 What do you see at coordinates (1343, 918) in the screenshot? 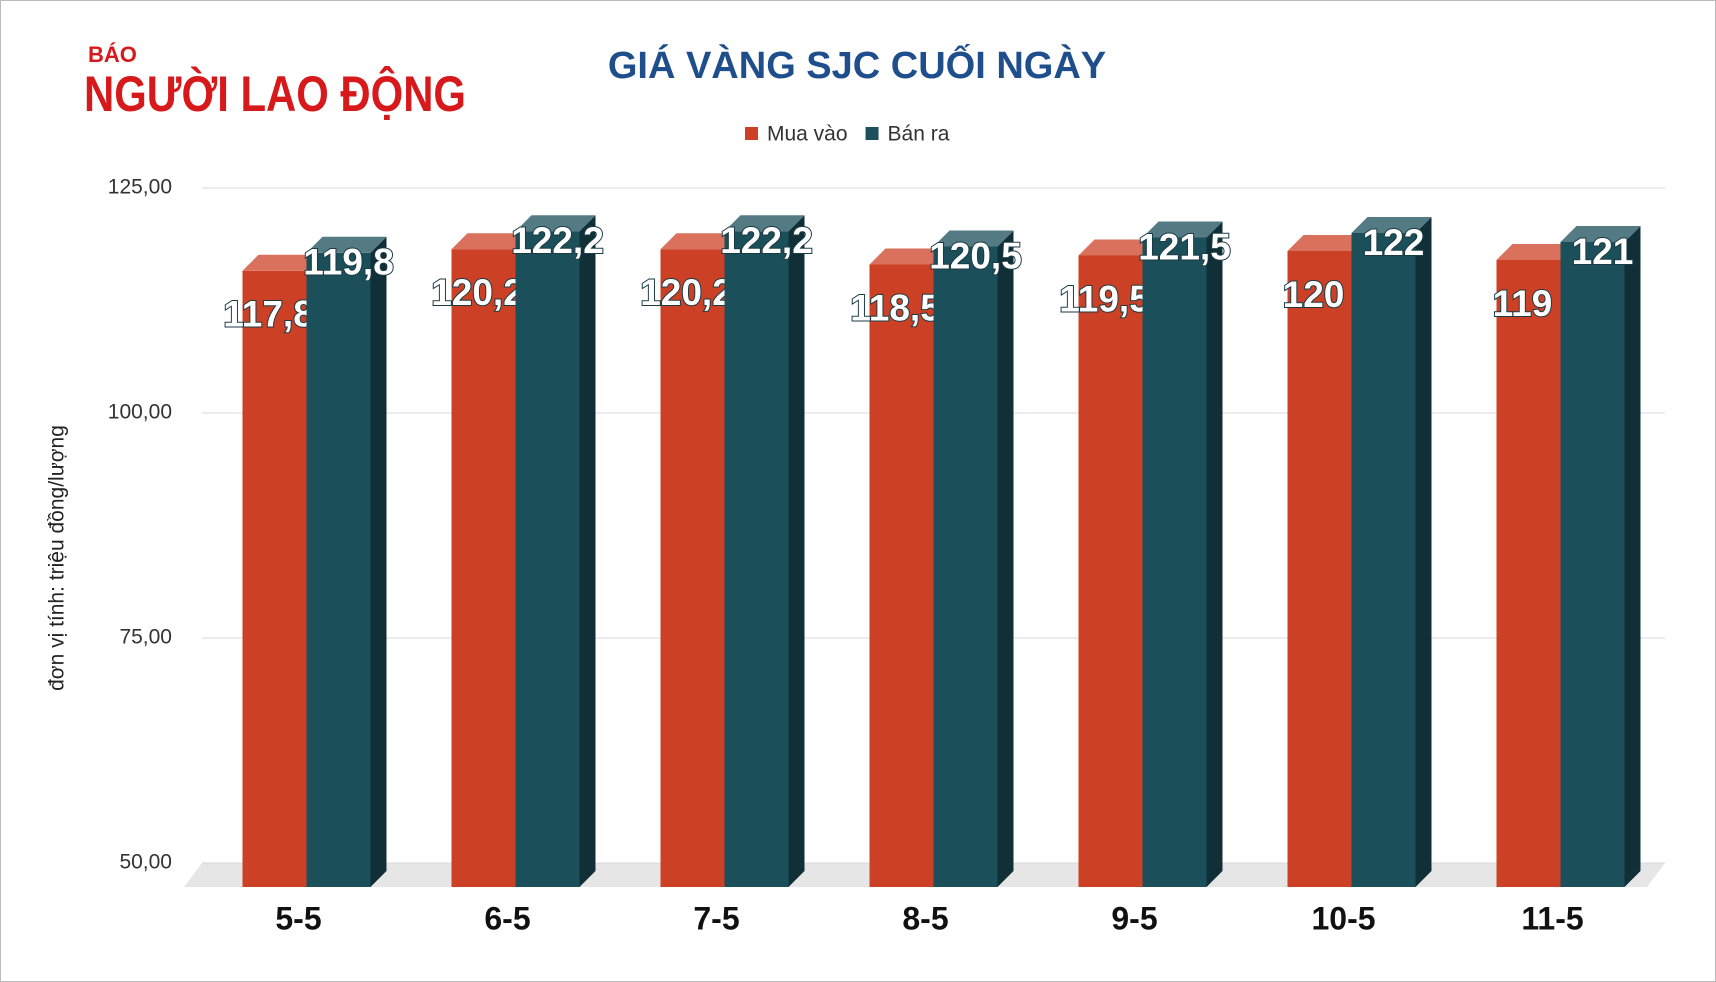
I see `x-tick-label: 10-5` at bounding box center [1343, 918].